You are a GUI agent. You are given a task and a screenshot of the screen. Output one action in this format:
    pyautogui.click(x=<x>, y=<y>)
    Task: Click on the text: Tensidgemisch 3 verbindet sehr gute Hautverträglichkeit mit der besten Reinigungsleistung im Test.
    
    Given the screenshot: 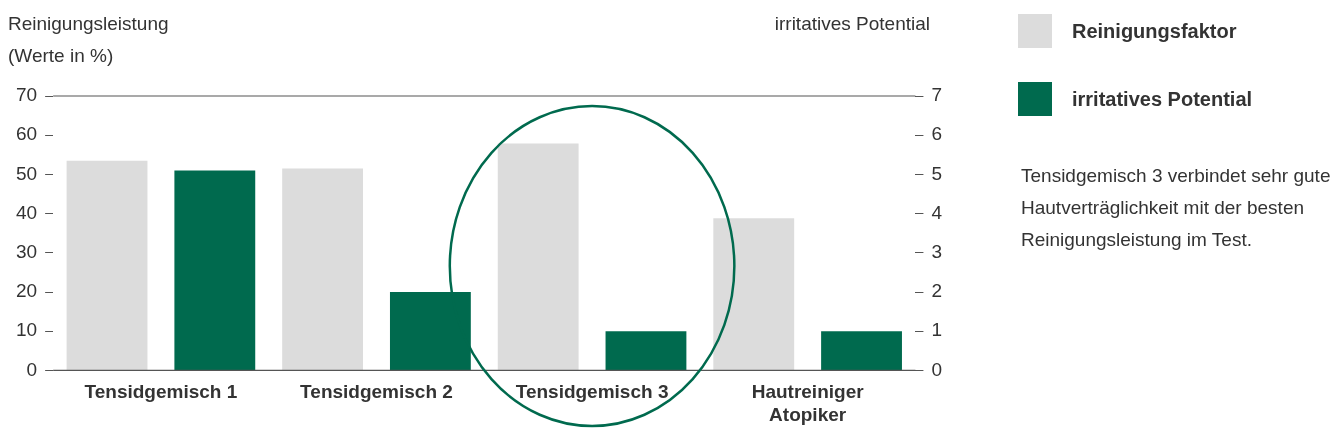 What is the action you would take?
    pyautogui.click(x=1176, y=208)
    